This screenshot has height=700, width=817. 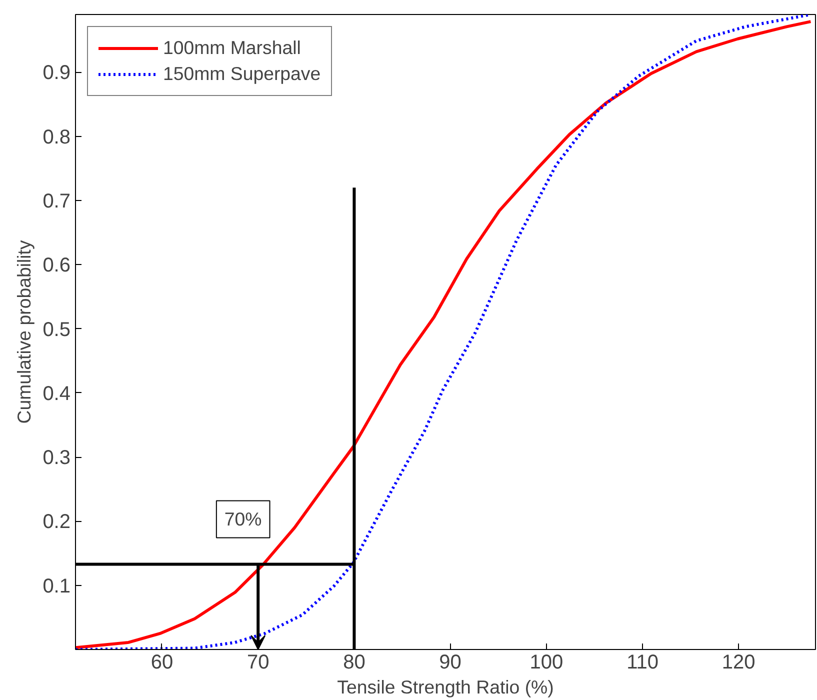 What do you see at coordinates (354, 663) in the screenshot?
I see `x-tick-label: 80` at bounding box center [354, 663].